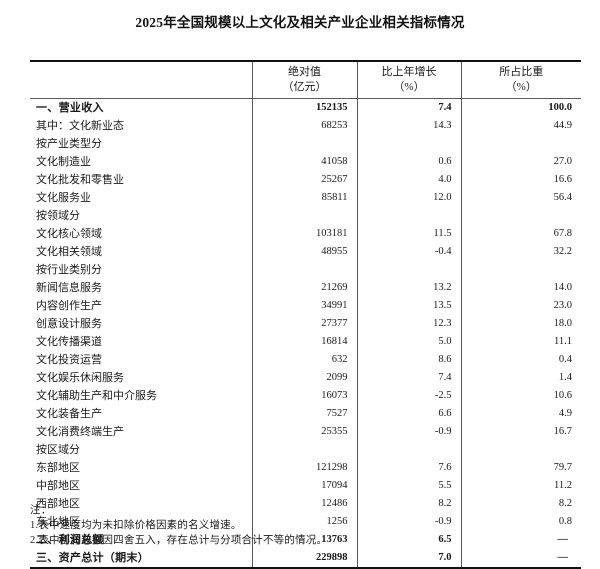 The image size is (600, 569). I want to click on row-label: 按产业类型分, so click(69, 144).